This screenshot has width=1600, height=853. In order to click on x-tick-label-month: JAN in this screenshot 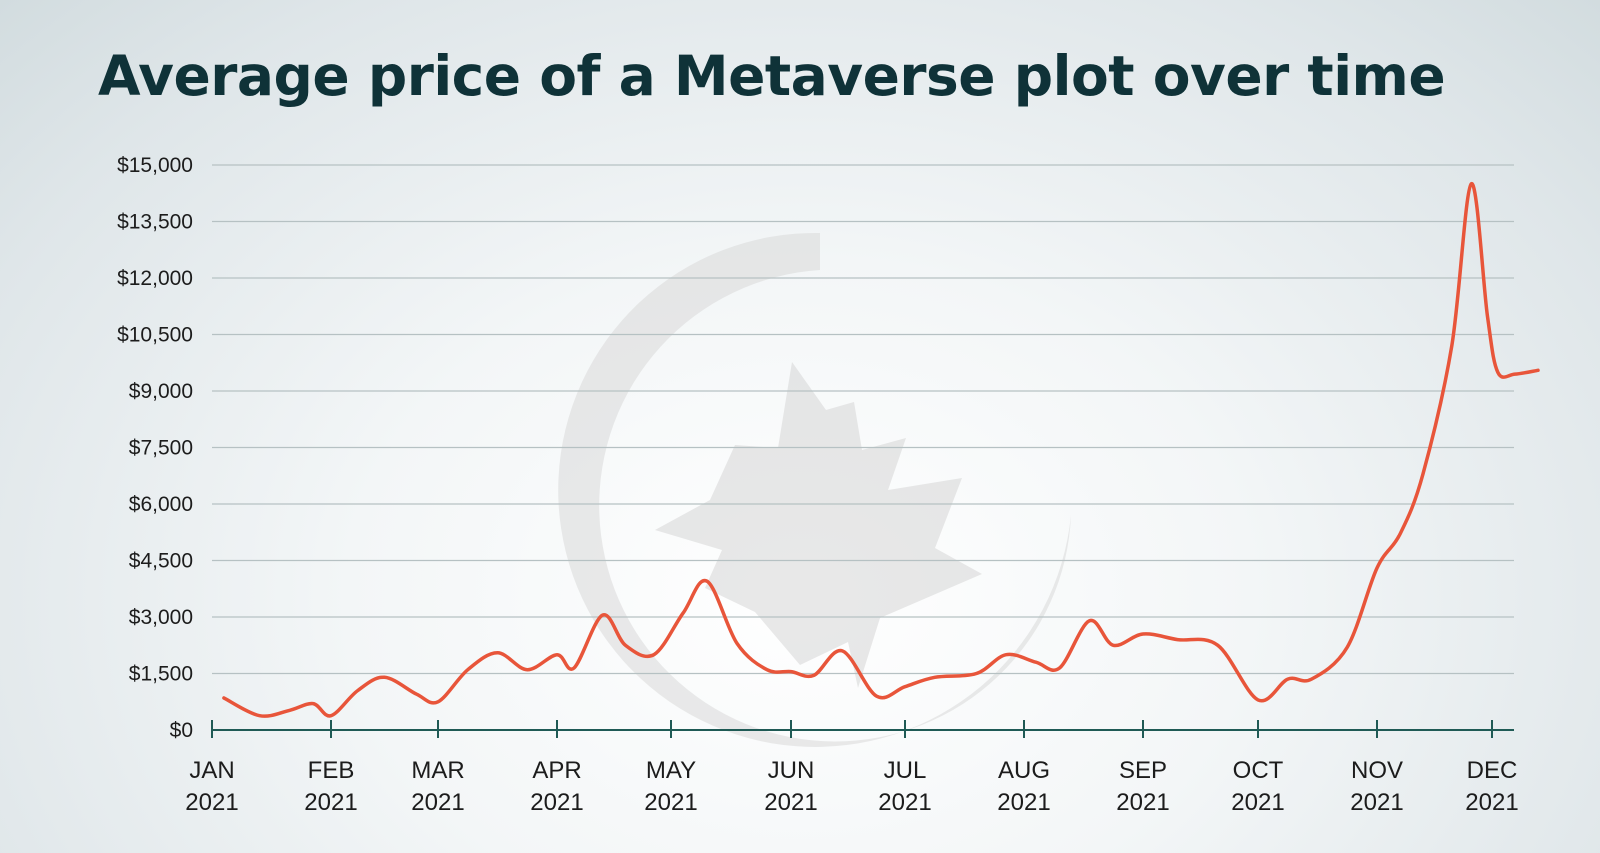, I will do `click(211, 770)`.